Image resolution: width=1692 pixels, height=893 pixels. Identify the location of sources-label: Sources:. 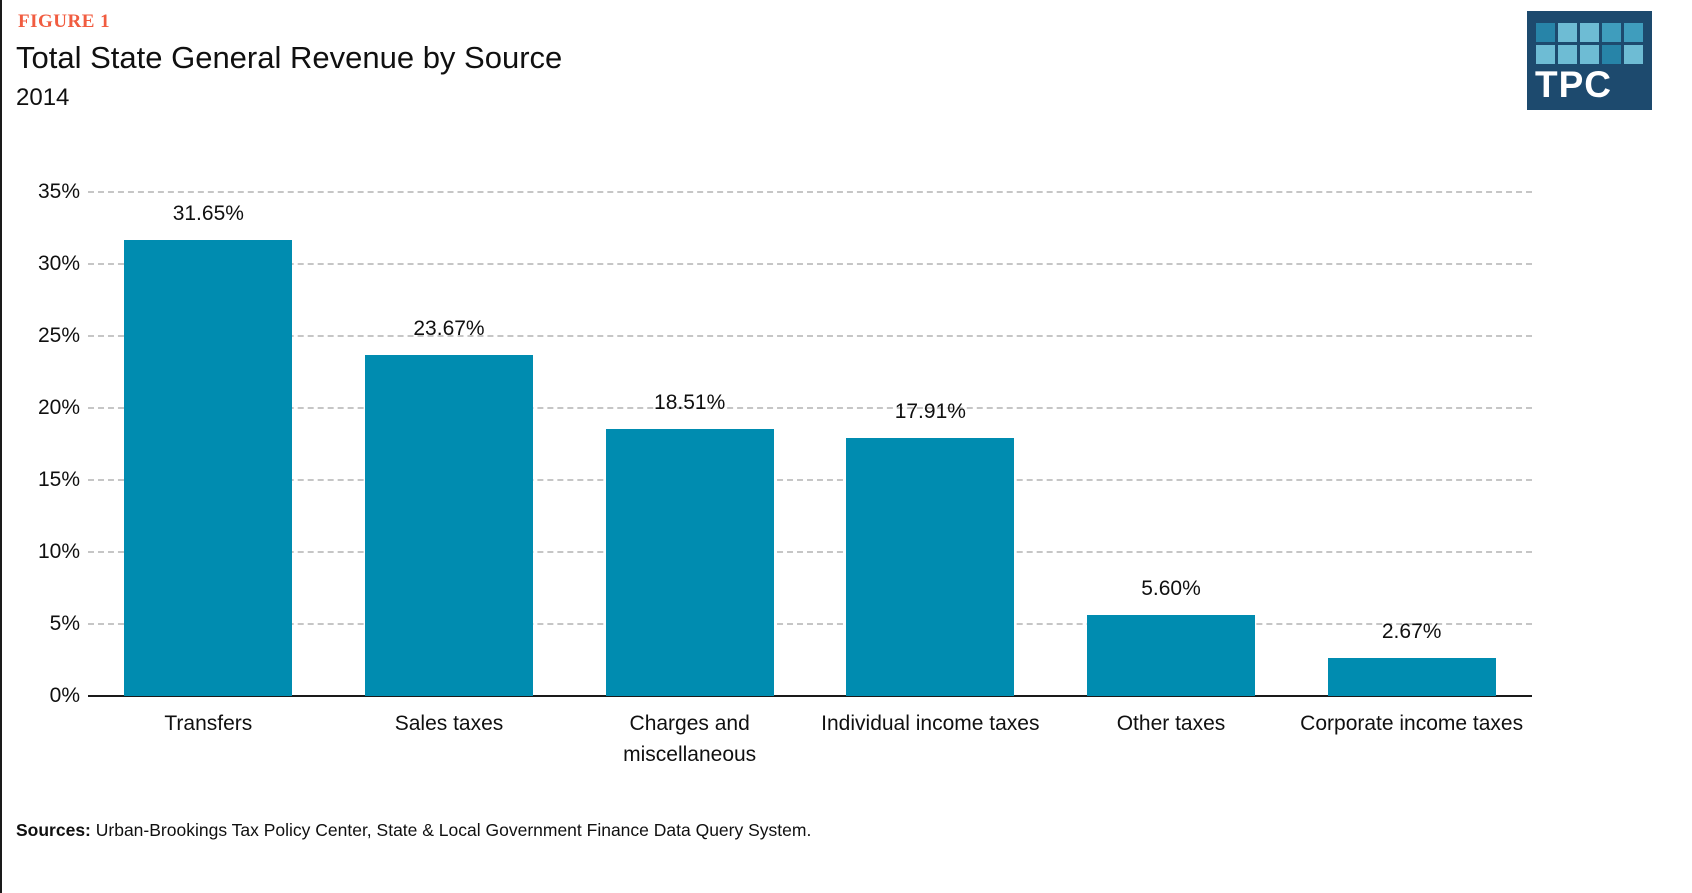
(53, 830).